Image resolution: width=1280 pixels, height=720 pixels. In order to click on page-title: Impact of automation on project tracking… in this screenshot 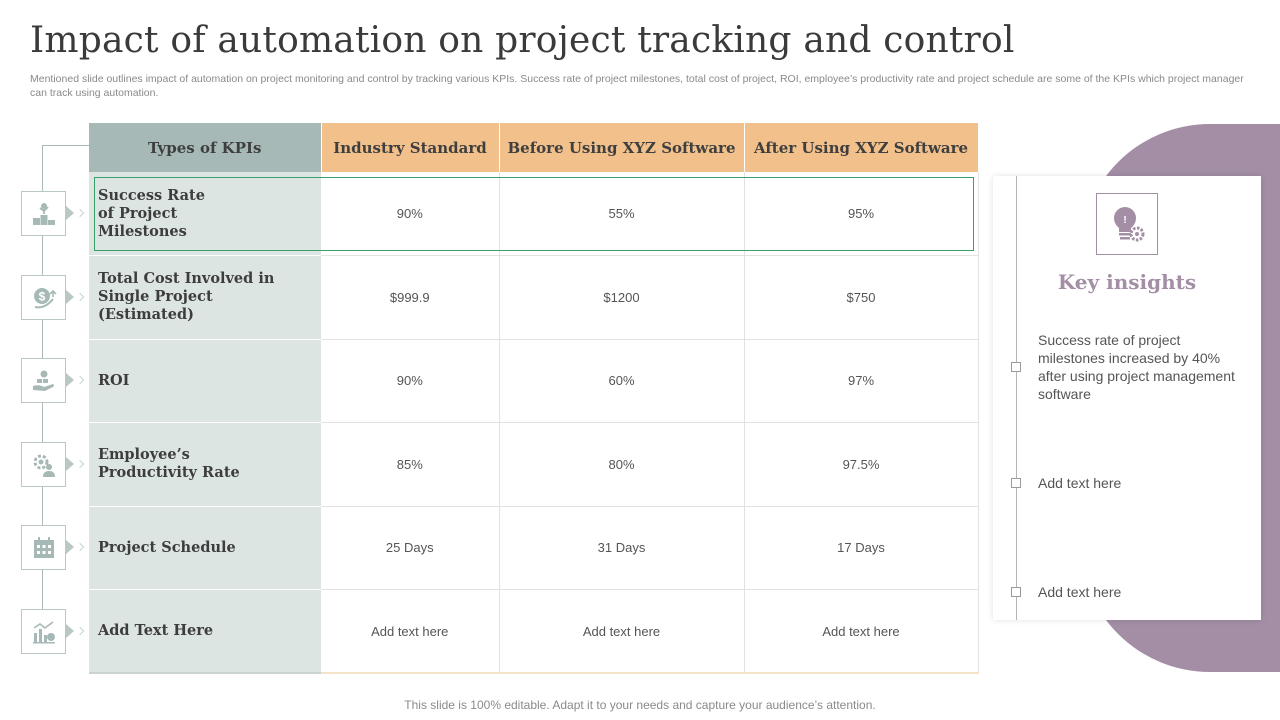, I will do `click(522, 40)`.